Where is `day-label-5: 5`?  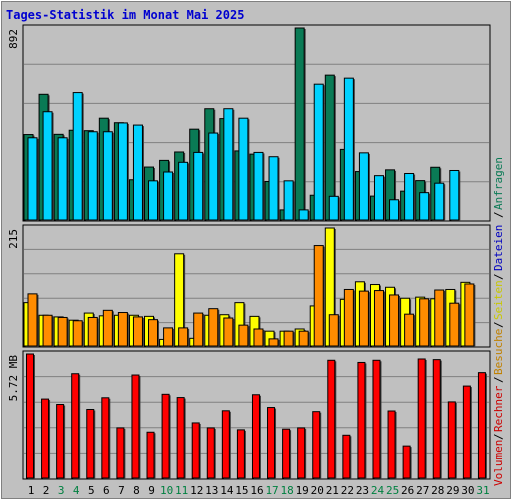
day-label-5: 5 is located at coordinates (91, 490).